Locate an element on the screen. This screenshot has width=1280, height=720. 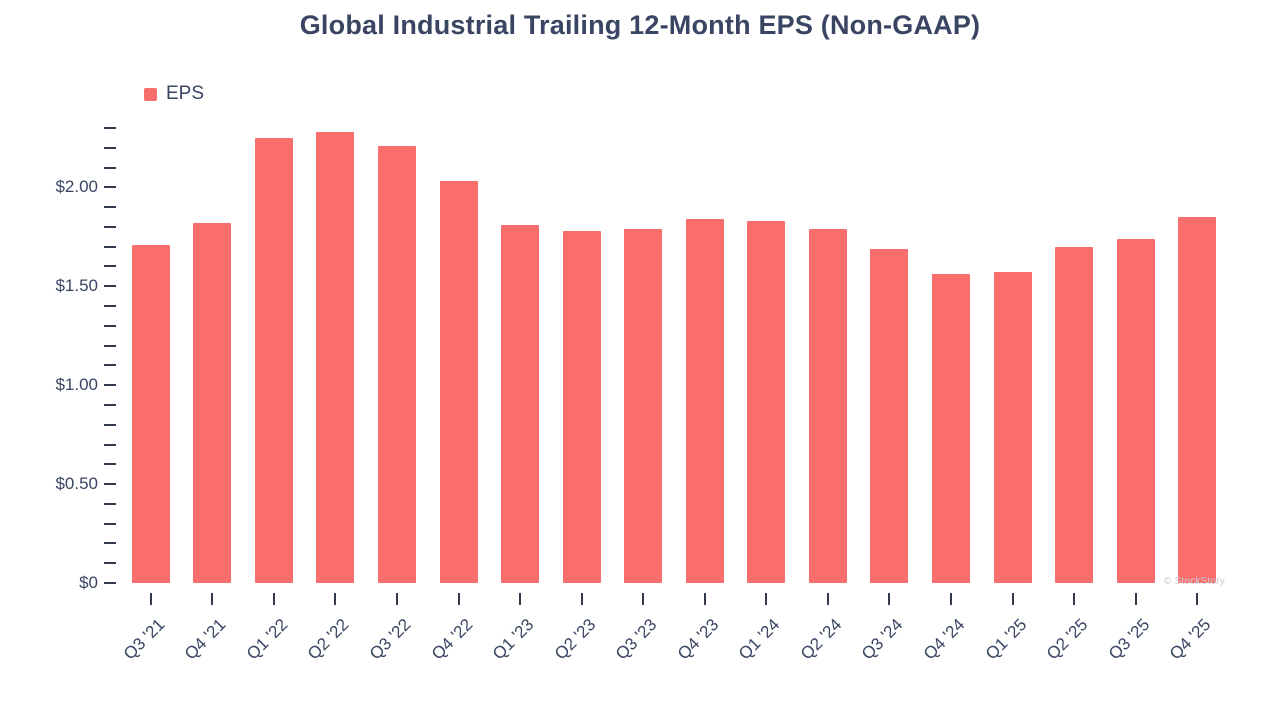
bar-q323 is located at coordinates (643, 405).